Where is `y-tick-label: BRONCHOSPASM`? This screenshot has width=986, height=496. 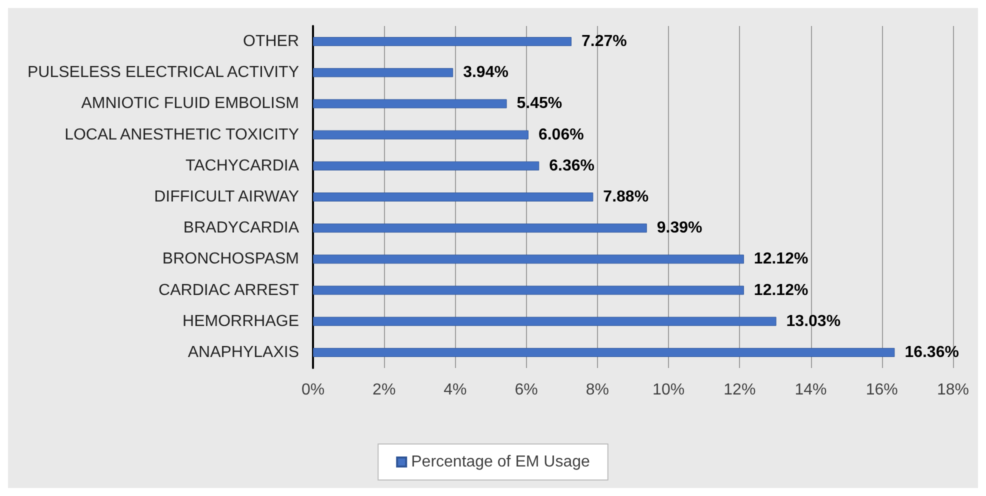
y-tick-label: BRONCHOSPASM is located at coordinates (230, 259).